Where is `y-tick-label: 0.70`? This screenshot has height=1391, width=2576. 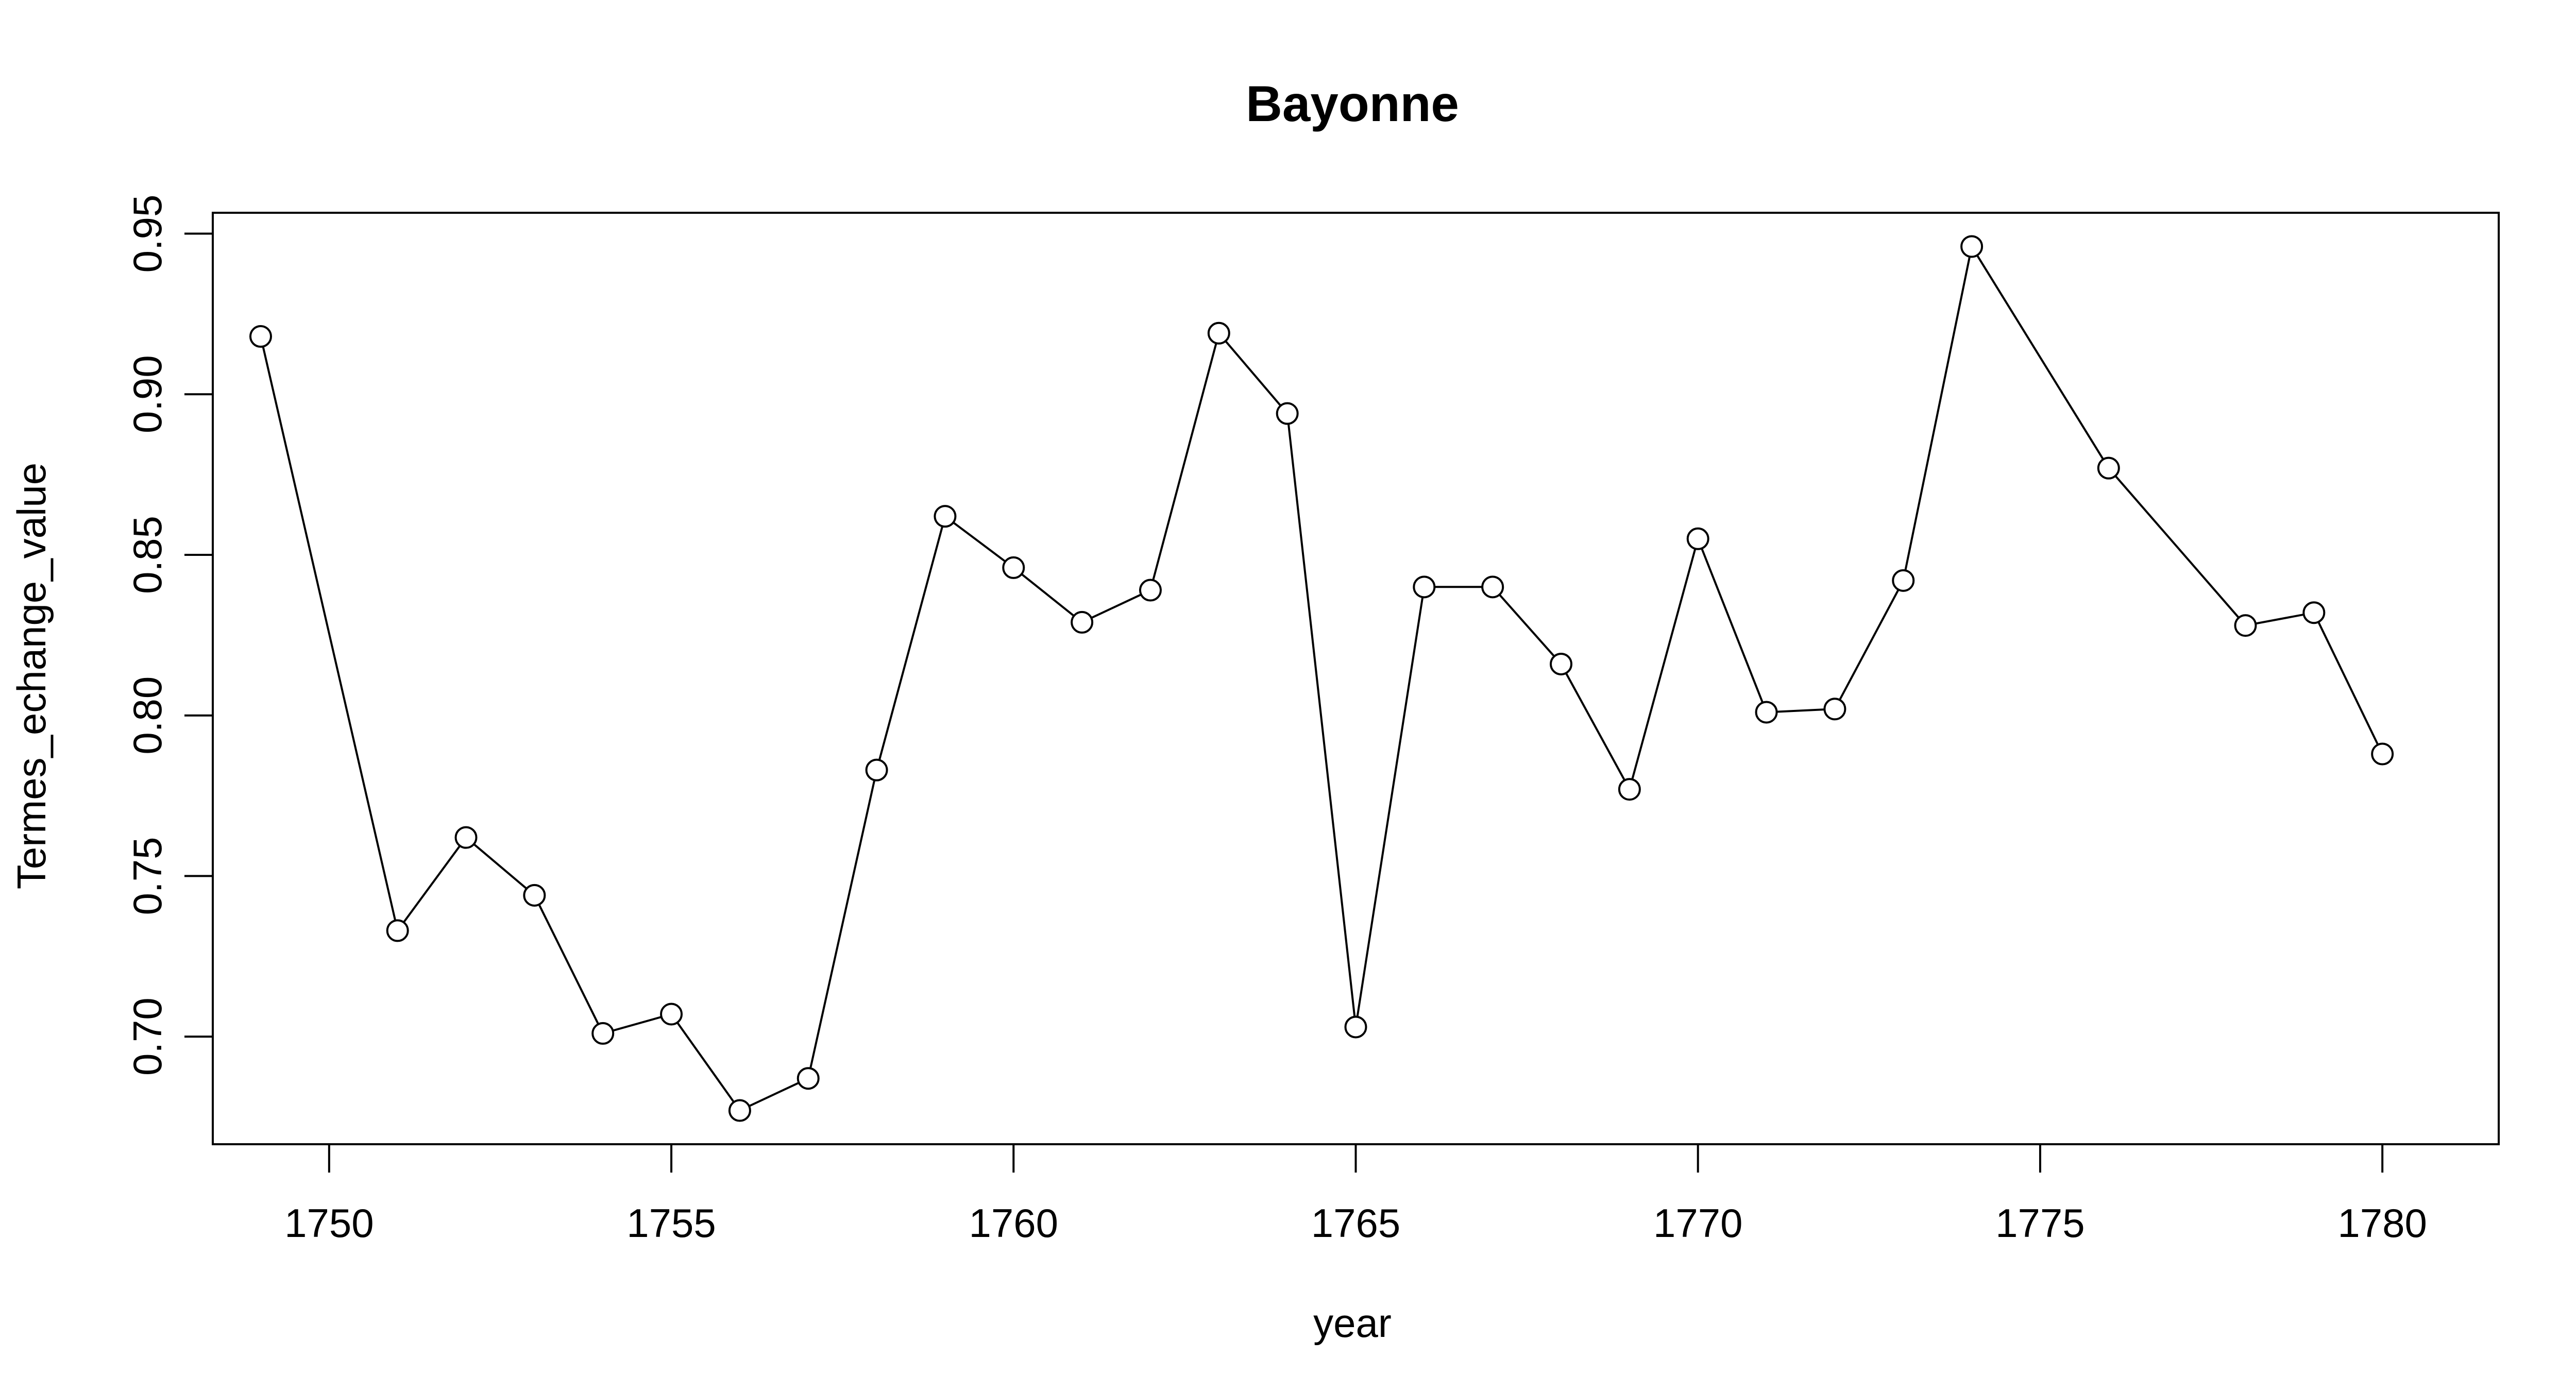 y-tick-label: 0.70 is located at coordinates (148, 1036).